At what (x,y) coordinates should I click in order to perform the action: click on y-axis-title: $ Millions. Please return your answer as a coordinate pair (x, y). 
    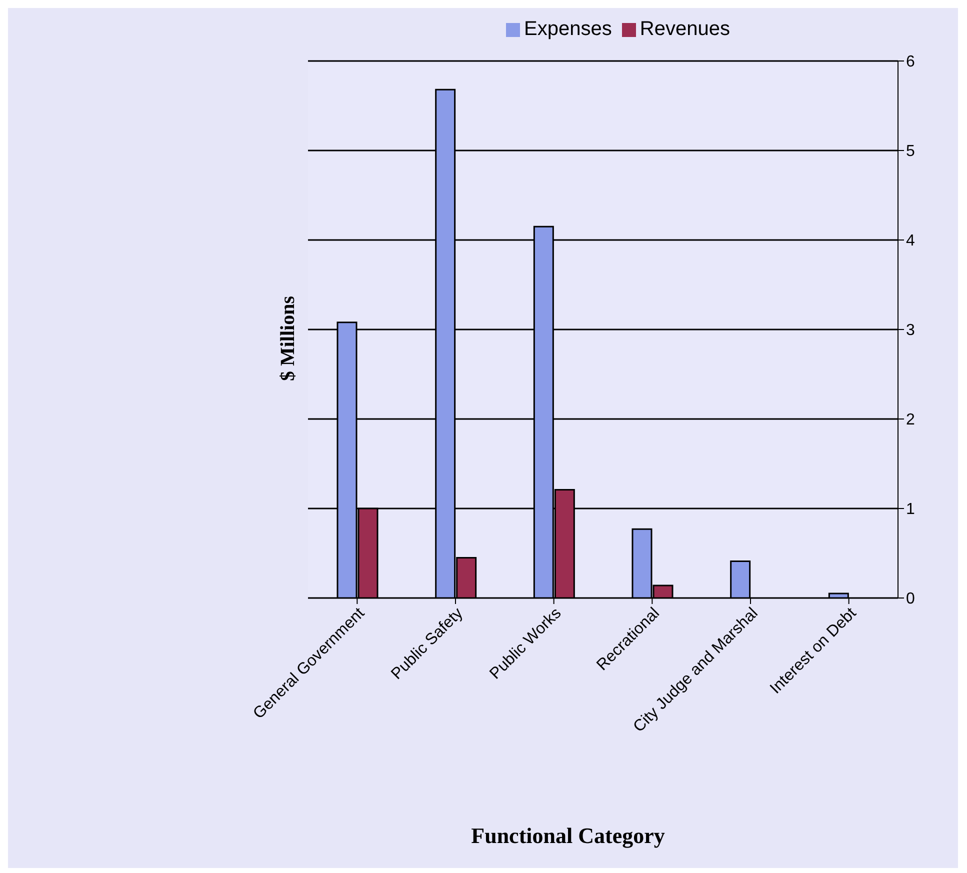
    Looking at the image, I should click on (288, 338).